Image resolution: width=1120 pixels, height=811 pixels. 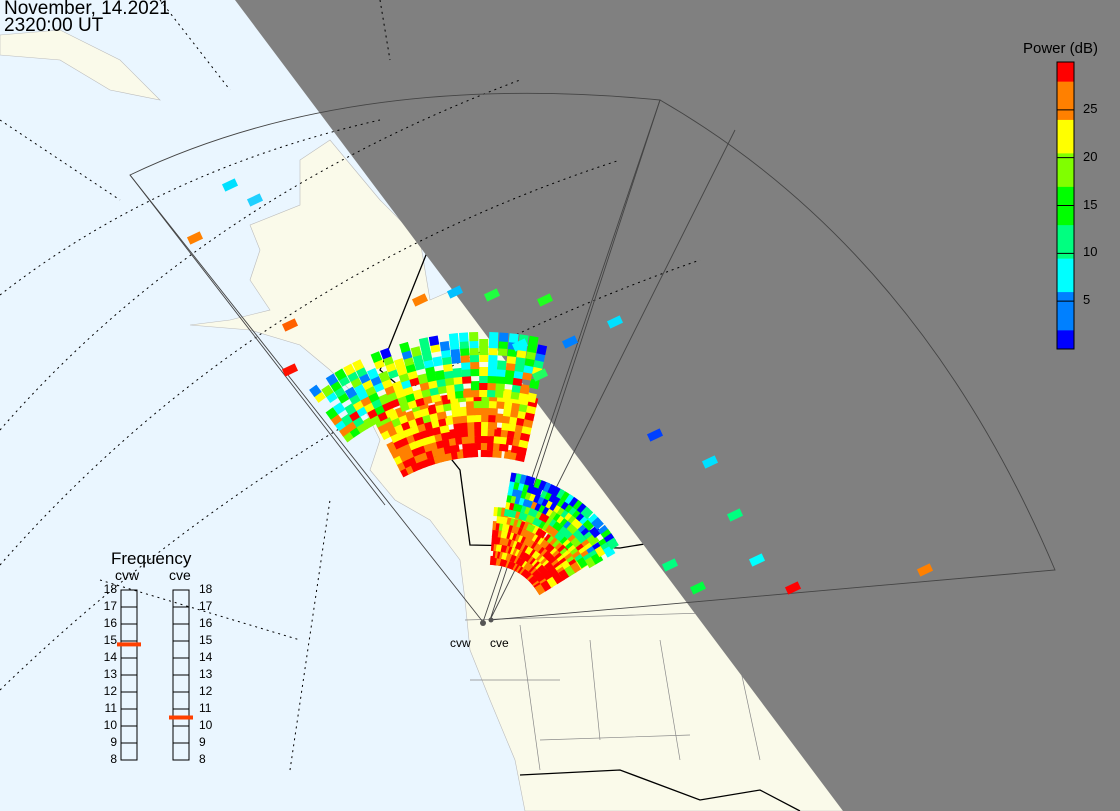 What do you see at coordinates (483, 623) in the screenshot?
I see `site-marker-cvw` at bounding box center [483, 623].